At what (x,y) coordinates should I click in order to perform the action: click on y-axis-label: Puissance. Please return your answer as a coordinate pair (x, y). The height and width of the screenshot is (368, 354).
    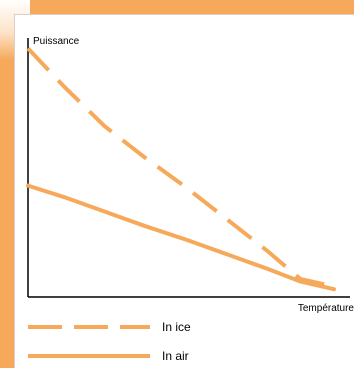
    Looking at the image, I should click on (56, 41).